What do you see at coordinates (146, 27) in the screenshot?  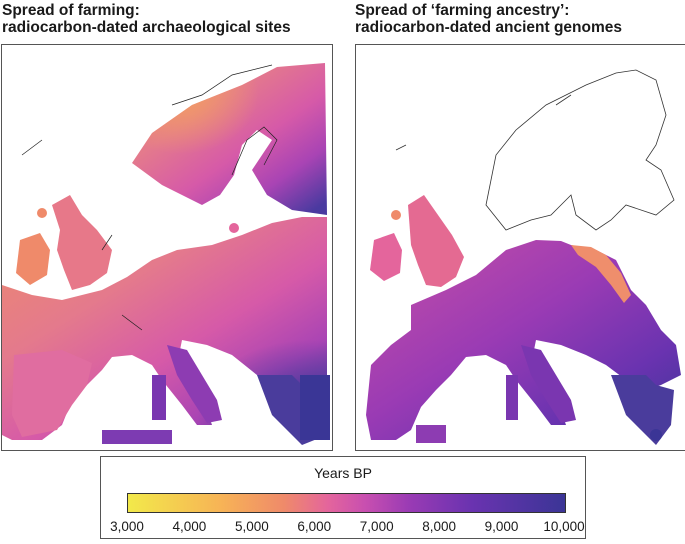 I see `panel-title-line2: radiocarbon-dated archaeological sites` at bounding box center [146, 27].